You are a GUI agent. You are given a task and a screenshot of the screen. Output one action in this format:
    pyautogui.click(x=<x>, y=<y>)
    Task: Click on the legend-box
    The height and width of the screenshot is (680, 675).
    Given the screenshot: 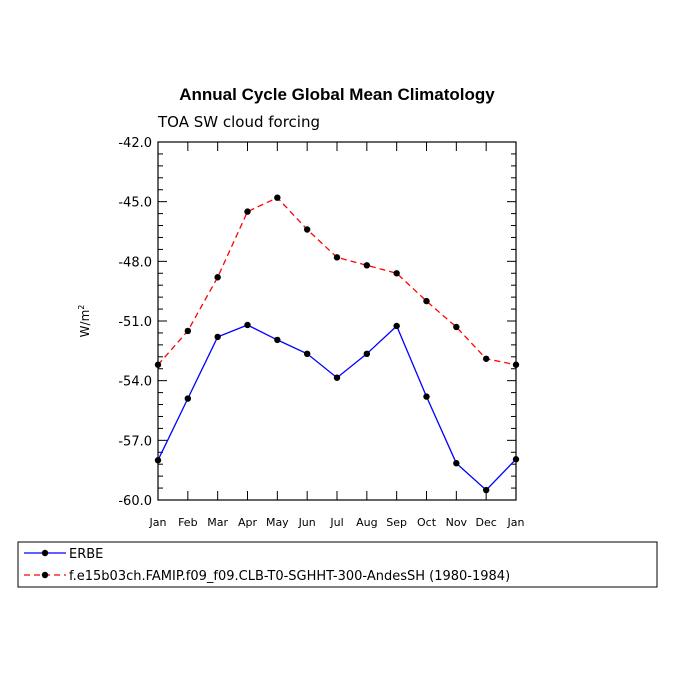 What is the action you would take?
    pyautogui.click(x=337, y=564)
    